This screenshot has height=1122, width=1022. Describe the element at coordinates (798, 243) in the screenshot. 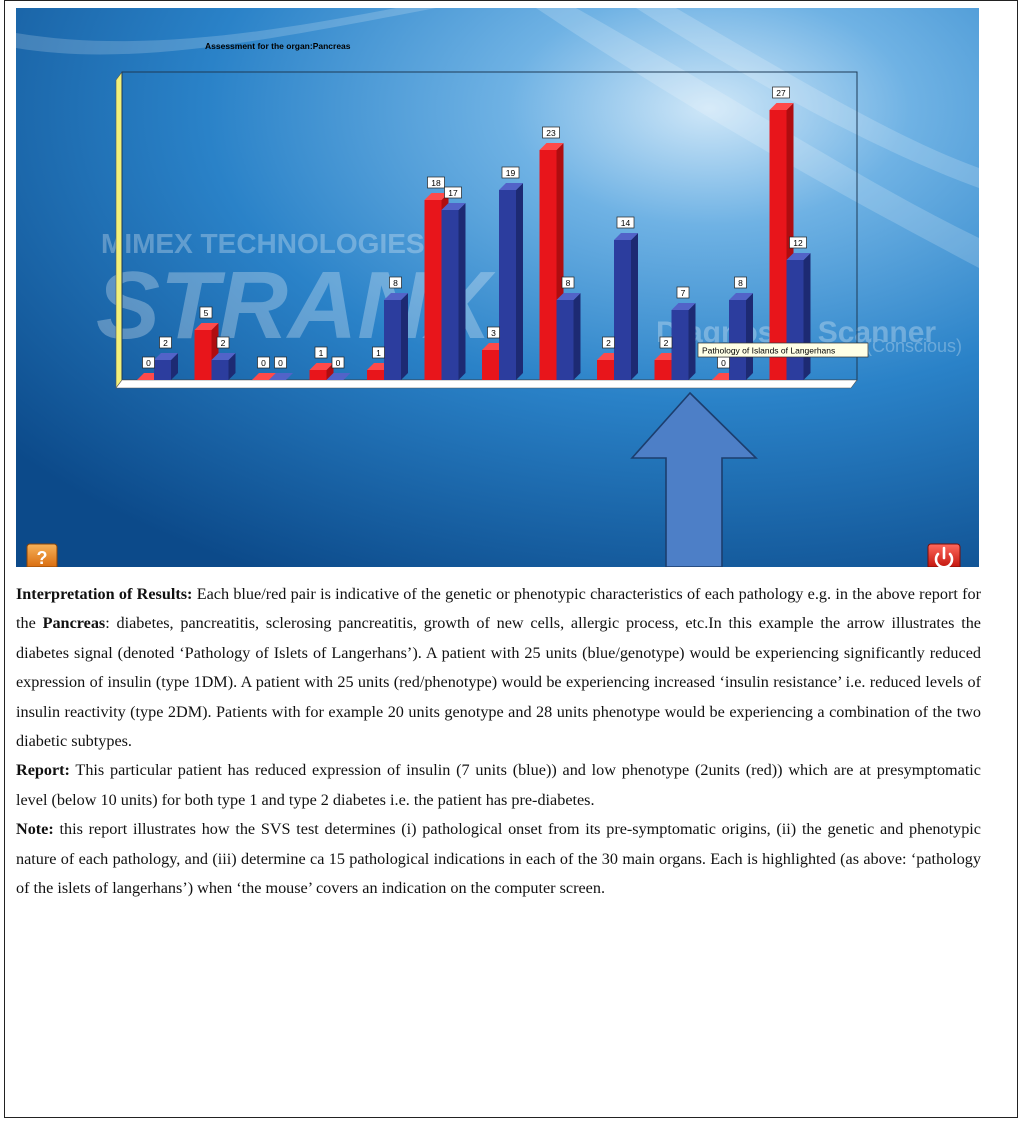

I see `value-label-text: 12` at that location.